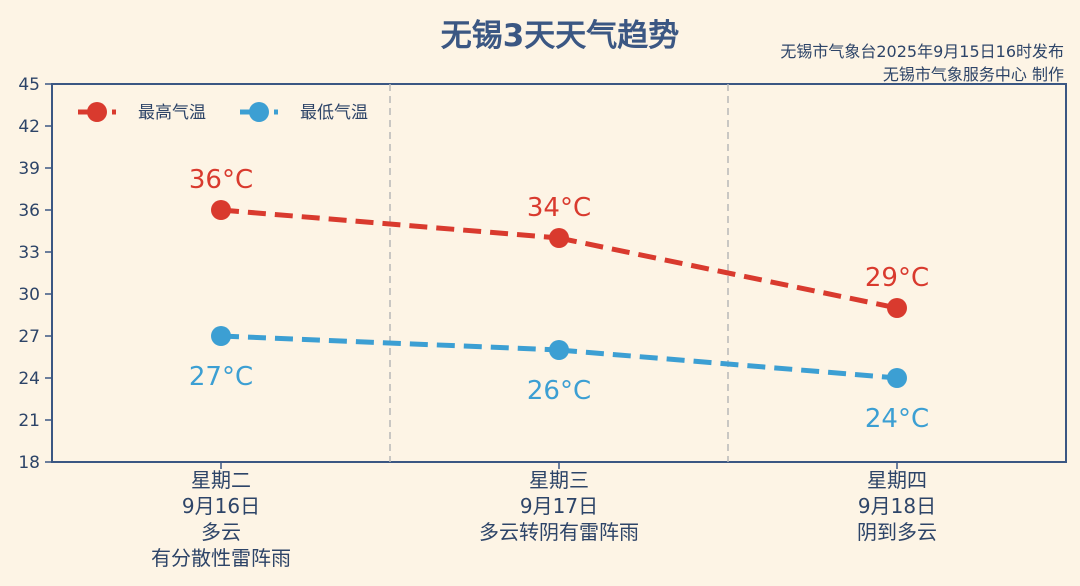  I want to click on y-tick-label: 30, so click(29, 295).